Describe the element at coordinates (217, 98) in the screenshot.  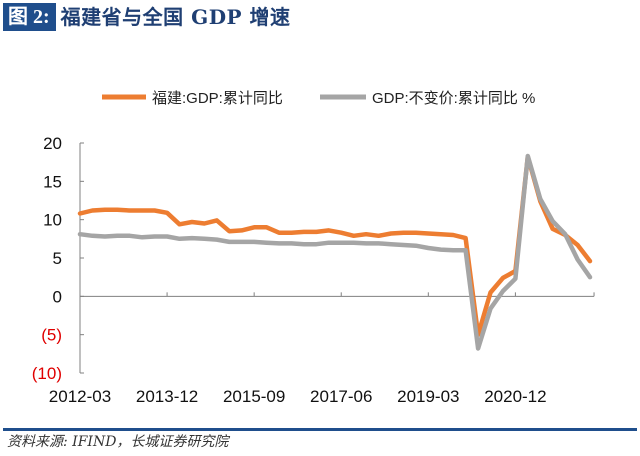
I see `legend-label-fujian: 福建:GDP:累计同比` at that location.